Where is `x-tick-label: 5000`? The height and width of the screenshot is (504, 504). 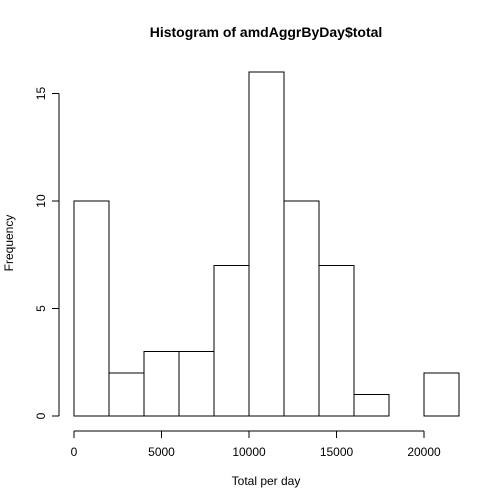 x-tick-label: 5000 is located at coordinates (161, 452).